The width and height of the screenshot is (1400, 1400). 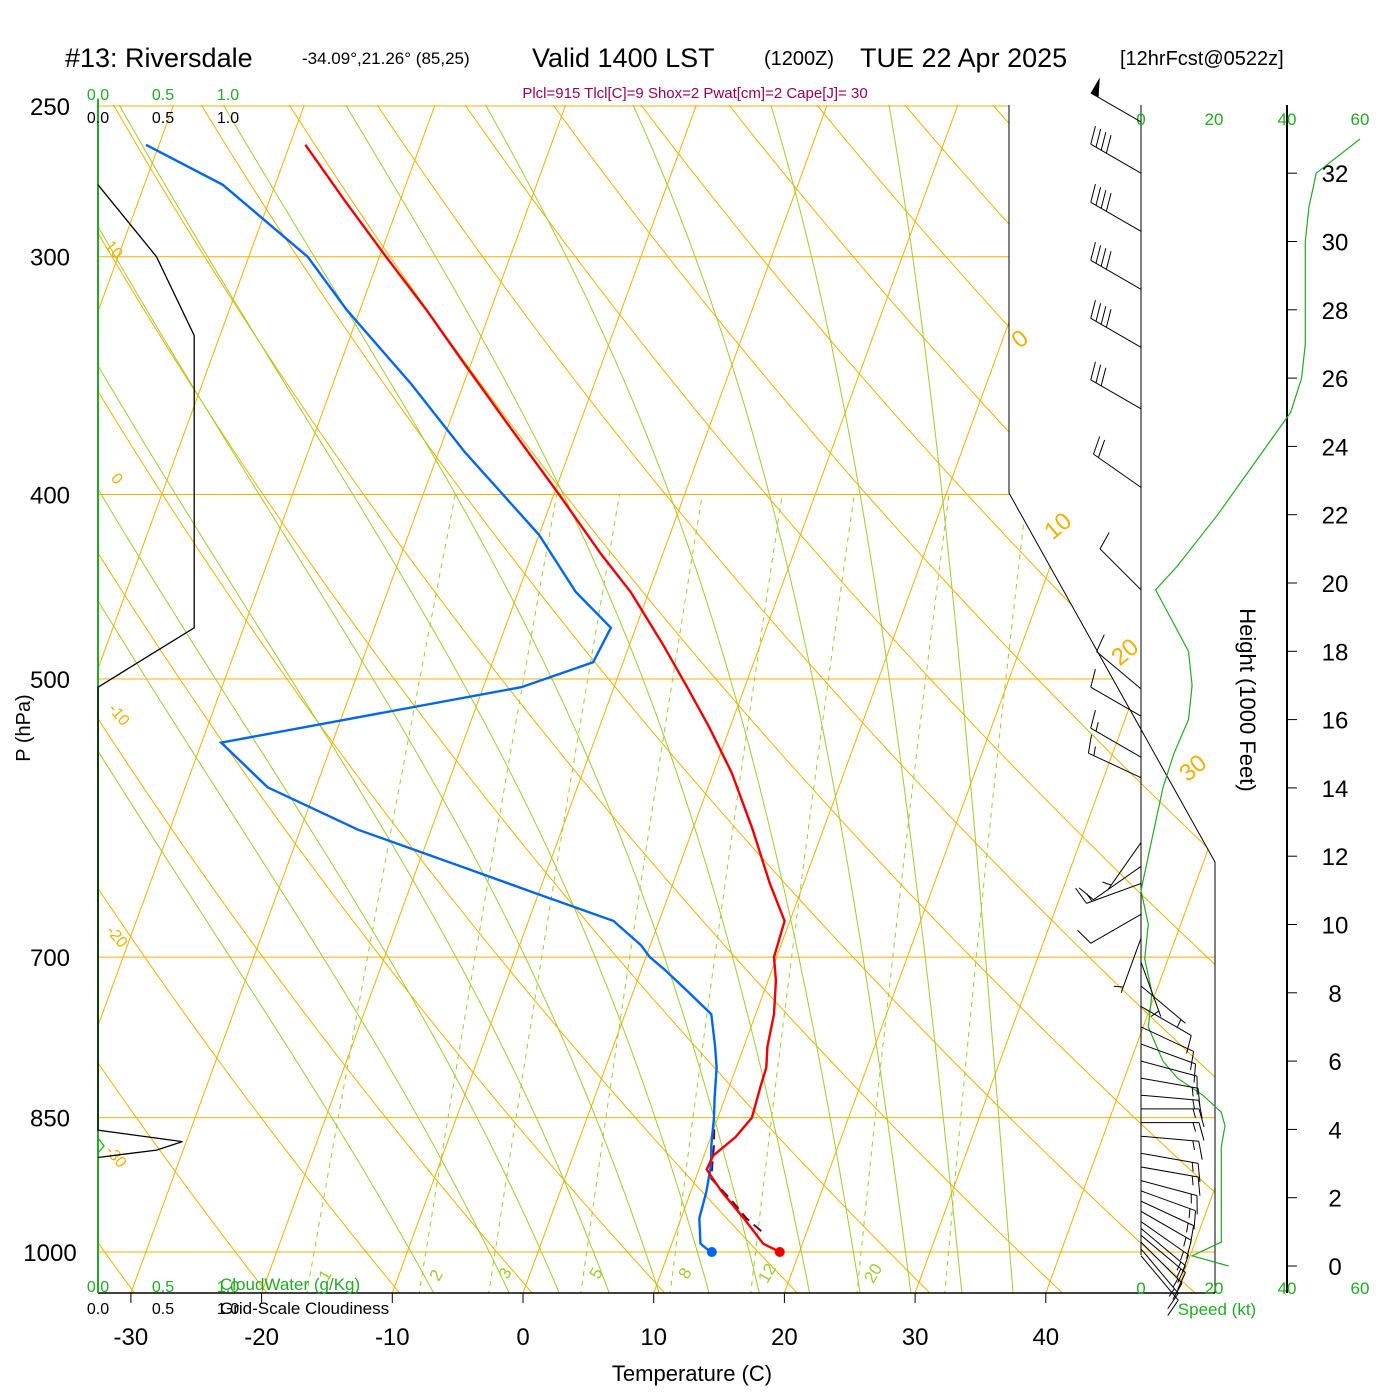 I want to click on temperature-tick: 20, so click(x=784, y=1337).